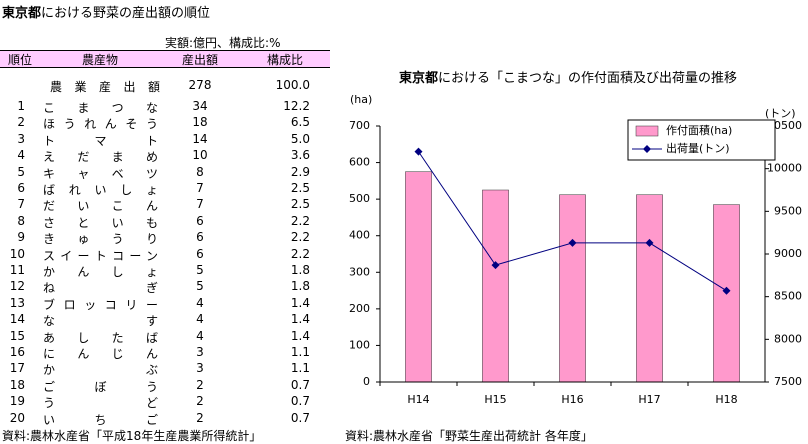  I want to click on y-tick-label: 600, so click(359, 162).